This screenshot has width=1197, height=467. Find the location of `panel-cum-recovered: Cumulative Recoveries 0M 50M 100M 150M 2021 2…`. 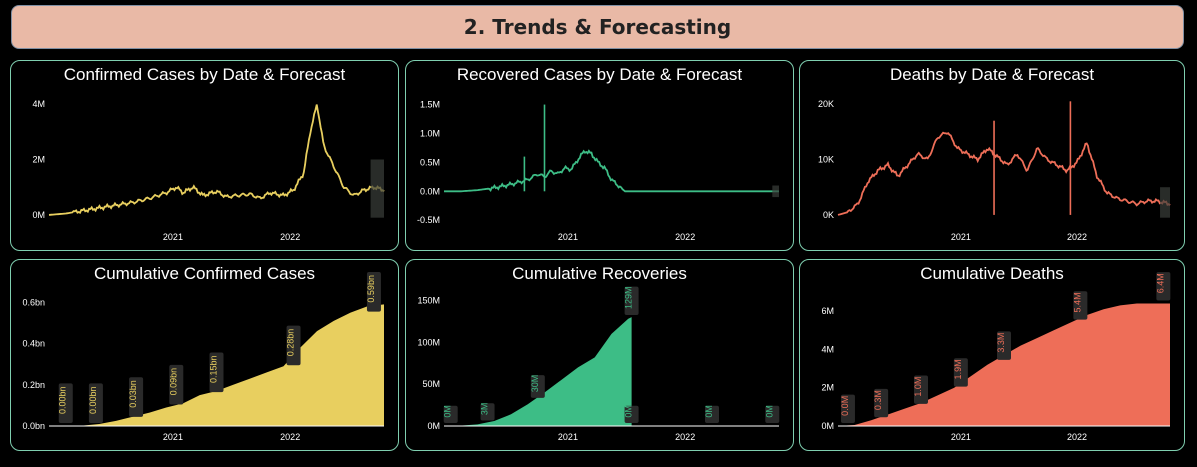

panel-cum-recovered: Cumulative Recoveries 0M 50M 100M 150M 2021 2… is located at coordinates (599, 355).